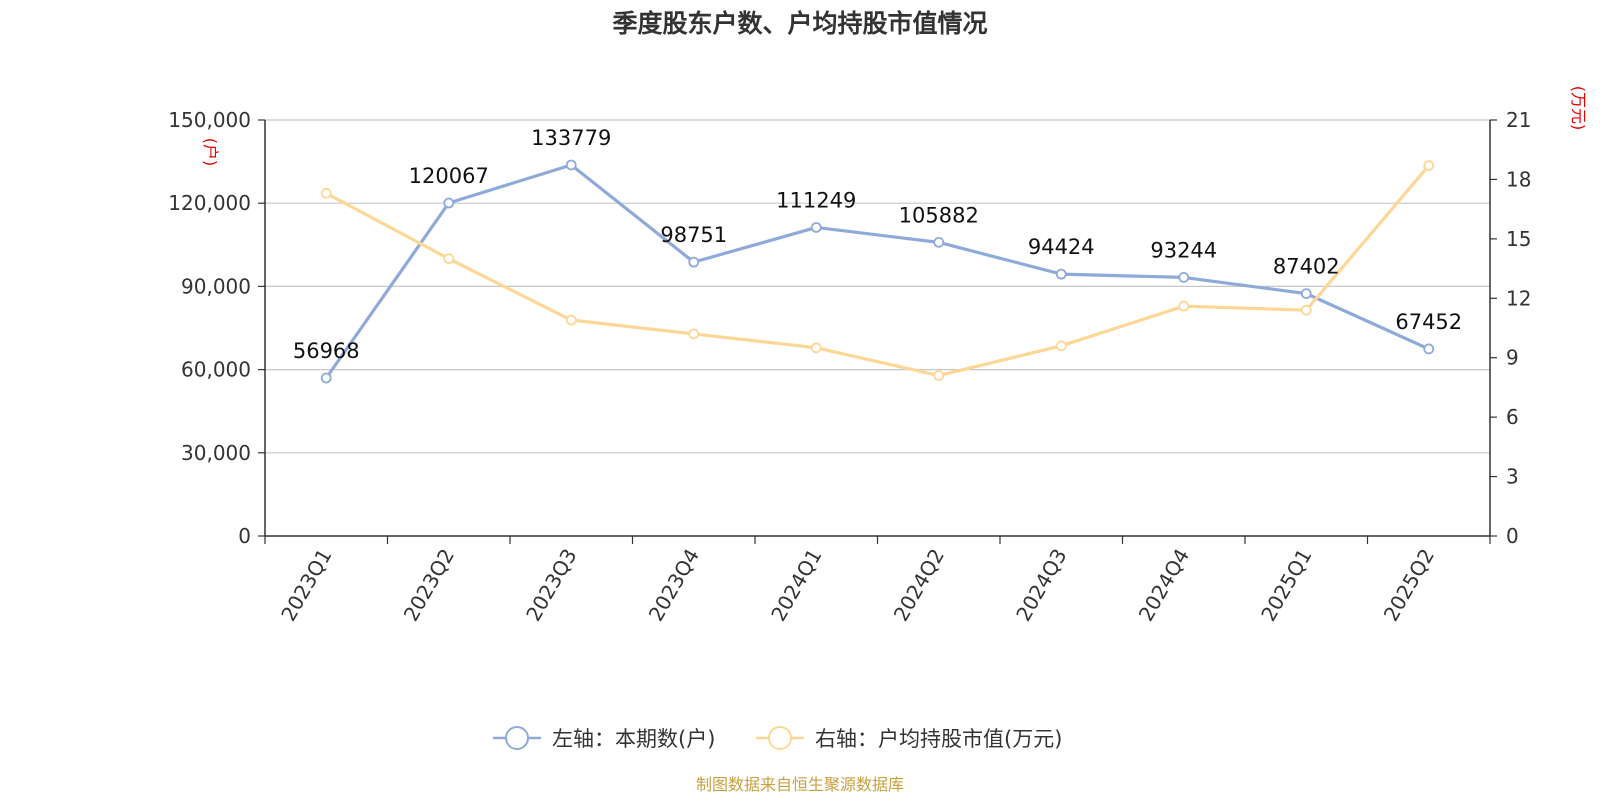 Image resolution: width=1600 pixels, height=800 pixels. Describe the element at coordinates (816, 200) in the screenshot. I see `data-label: 111249` at that location.